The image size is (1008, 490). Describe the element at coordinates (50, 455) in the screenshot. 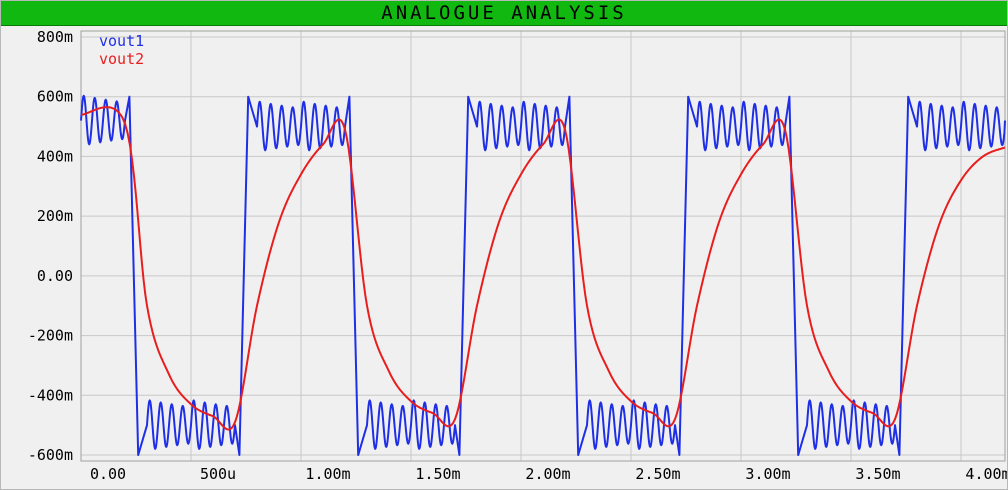

I see `y-tick-label: -600m` at that location.